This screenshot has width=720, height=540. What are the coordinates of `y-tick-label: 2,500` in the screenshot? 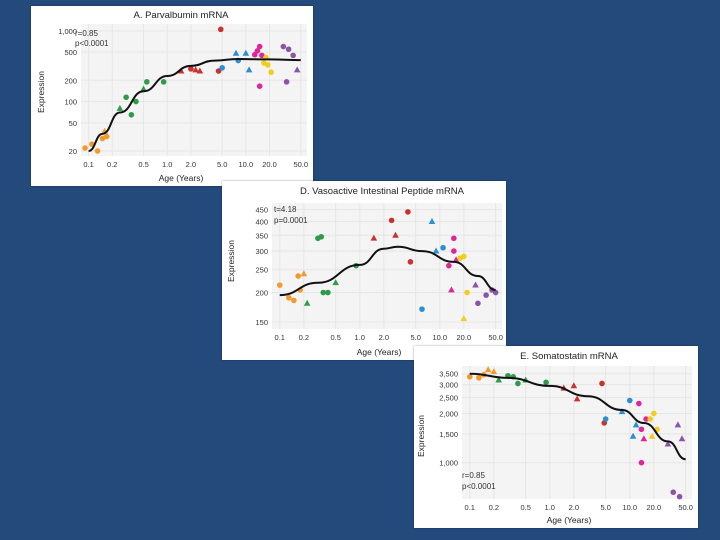 It's located at (448, 398).